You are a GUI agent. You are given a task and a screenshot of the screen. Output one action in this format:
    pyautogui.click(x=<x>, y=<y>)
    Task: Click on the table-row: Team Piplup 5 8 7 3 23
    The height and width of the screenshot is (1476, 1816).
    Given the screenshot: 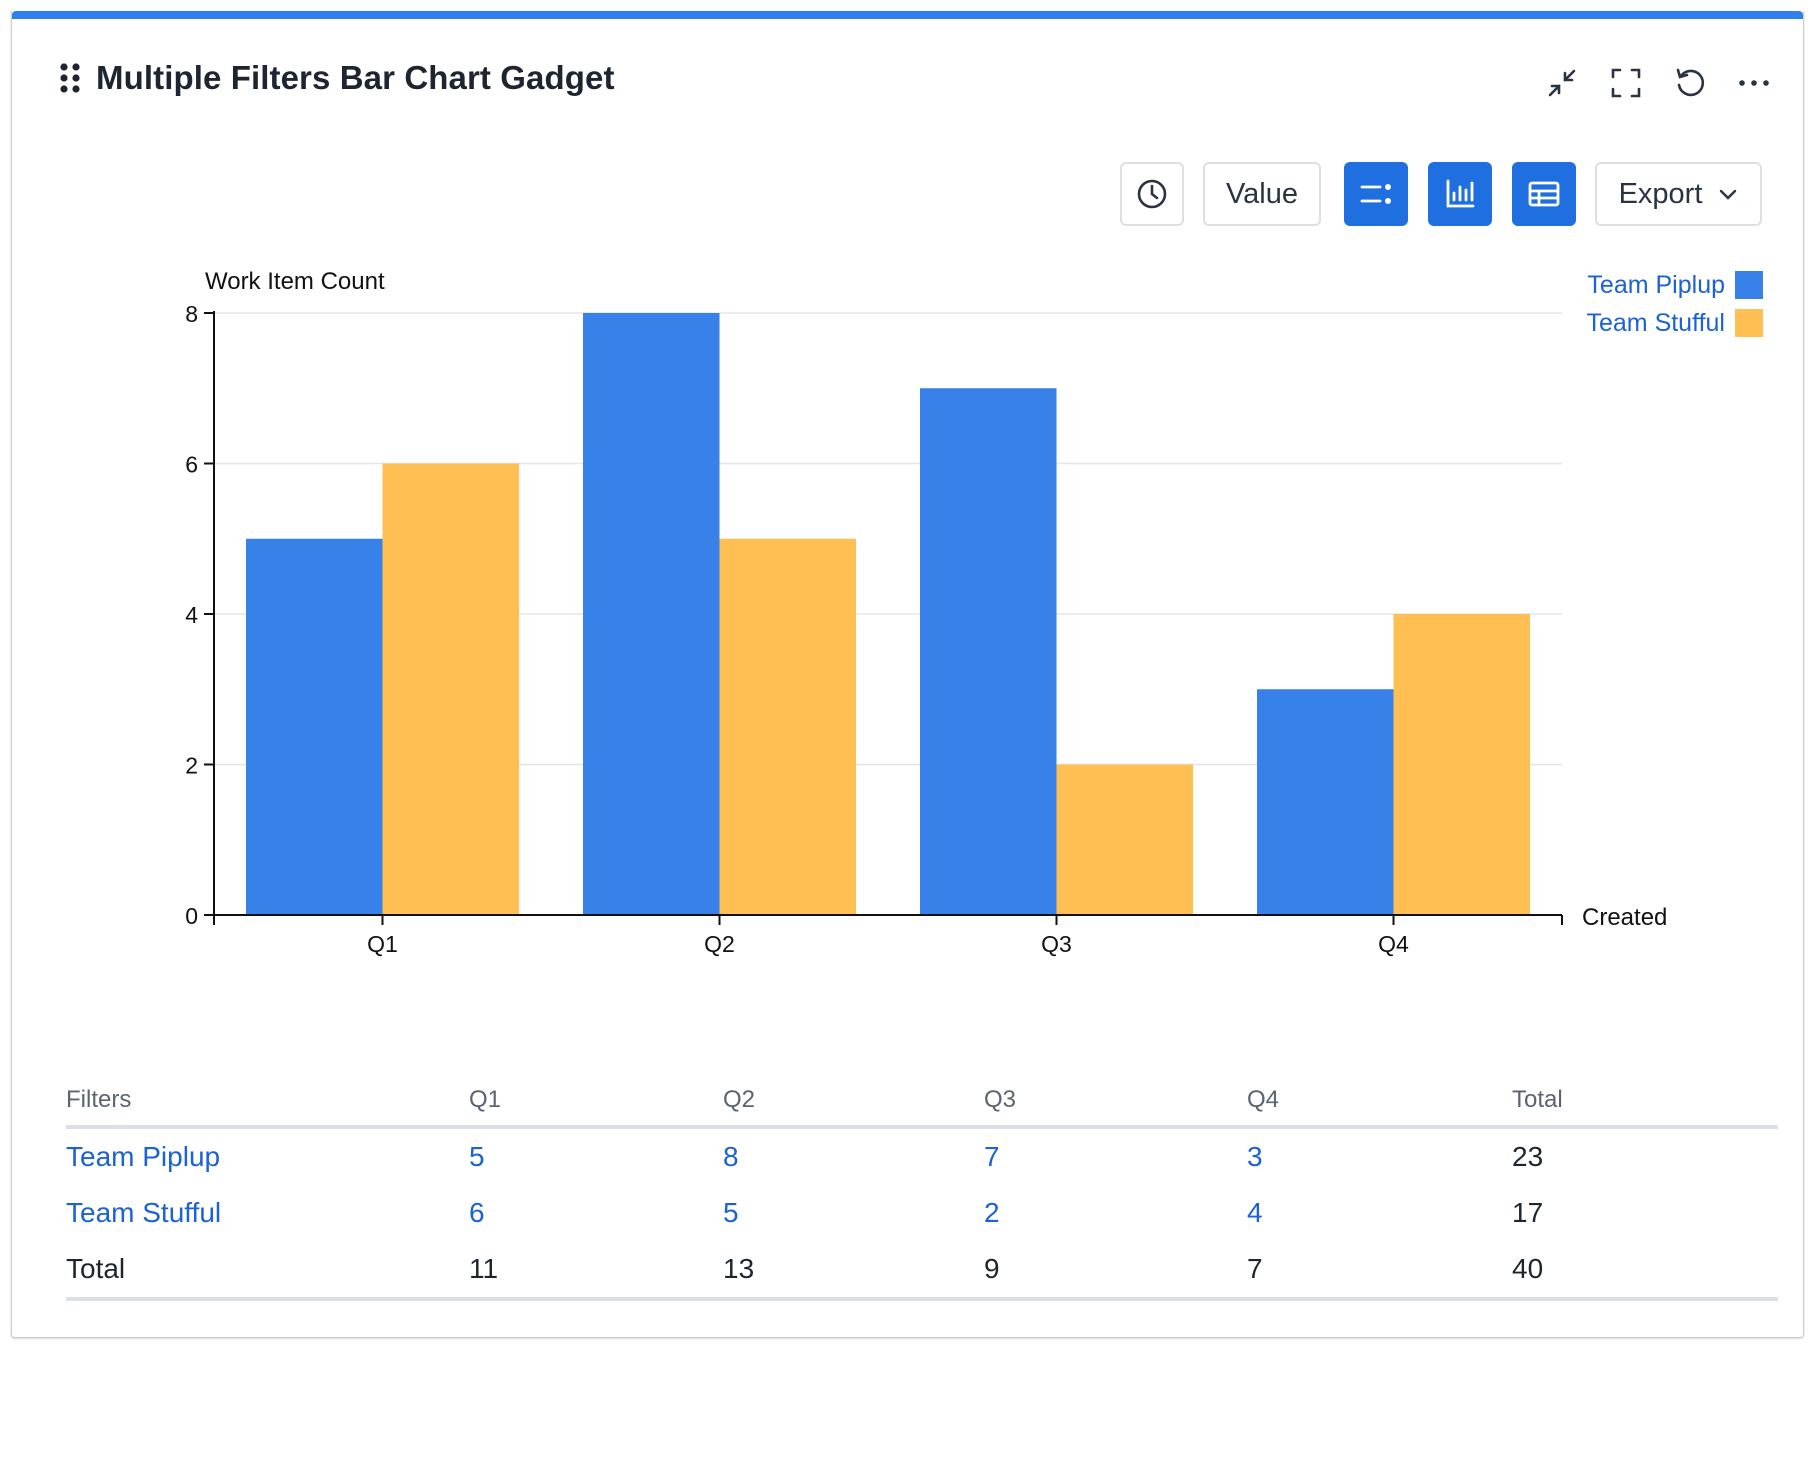 What is the action you would take?
    pyautogui.click(x=922, y=1156)
    